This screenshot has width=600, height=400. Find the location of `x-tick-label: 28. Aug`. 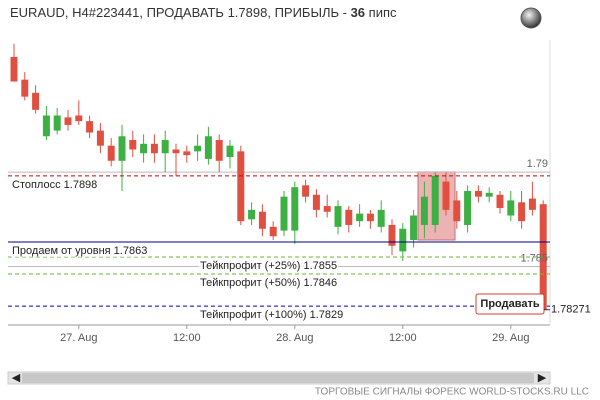

x-tick-label: 28. Aug is located at coordinates (294, 338).